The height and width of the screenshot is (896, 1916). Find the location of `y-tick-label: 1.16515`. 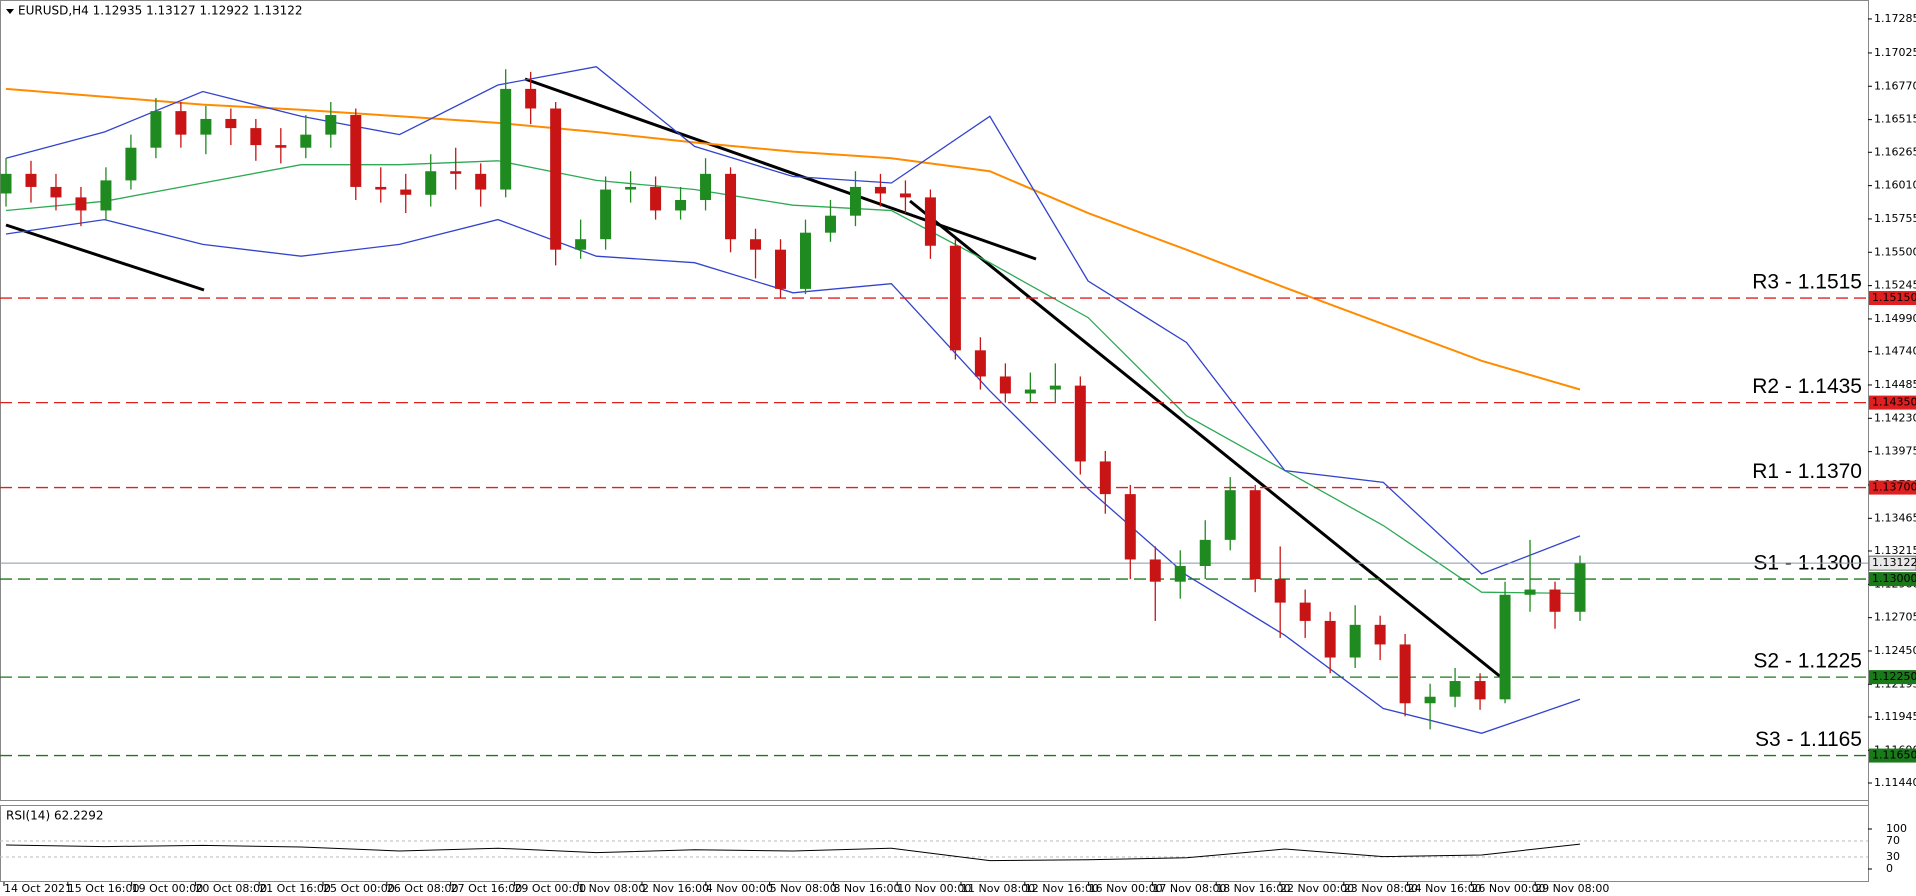

y-tick-label: 1.16515 is located at coordinates (1895, 119).